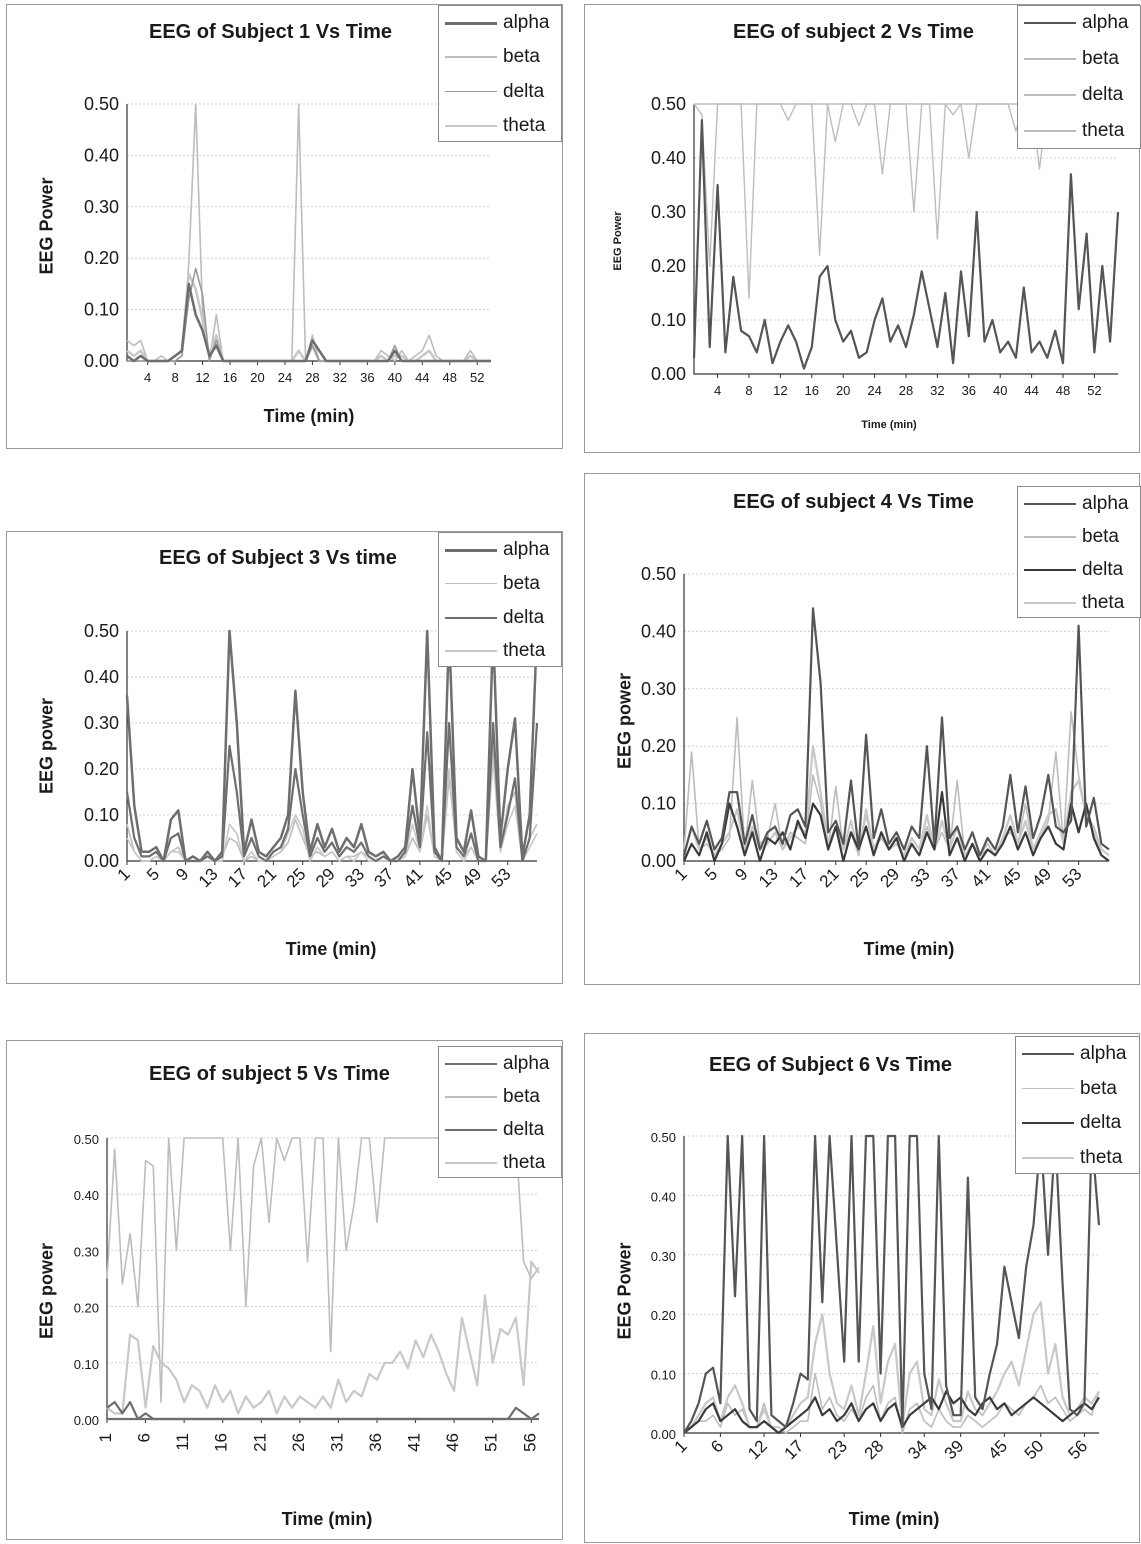  Describe the element at coordinates (997, 1449) in the screenshot. I see `x-tick-label: 45` at that location.